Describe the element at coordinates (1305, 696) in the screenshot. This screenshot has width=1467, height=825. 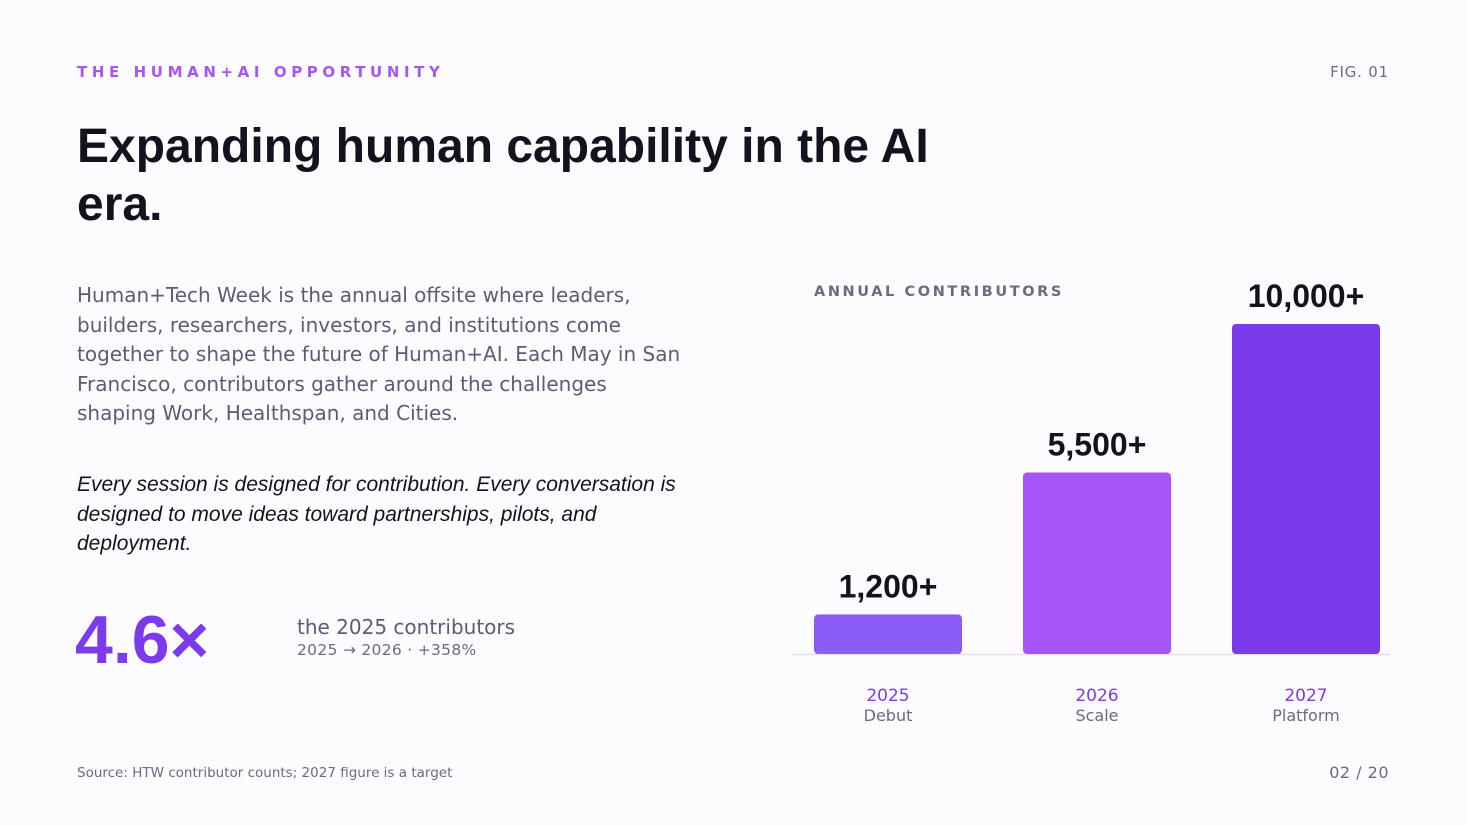
I see `category-label-2027: 2027` at that location.